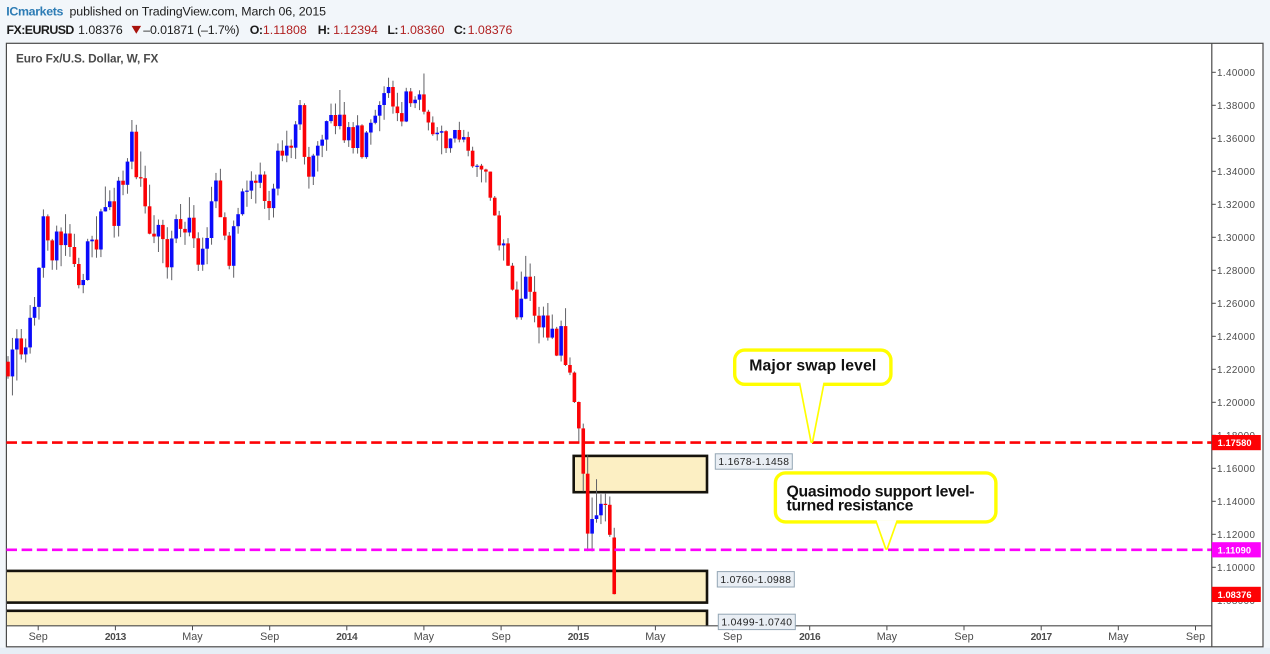  Describe the element at coordinates (256, 30) in the screenshot. I see `svg-text: O:` at that location.